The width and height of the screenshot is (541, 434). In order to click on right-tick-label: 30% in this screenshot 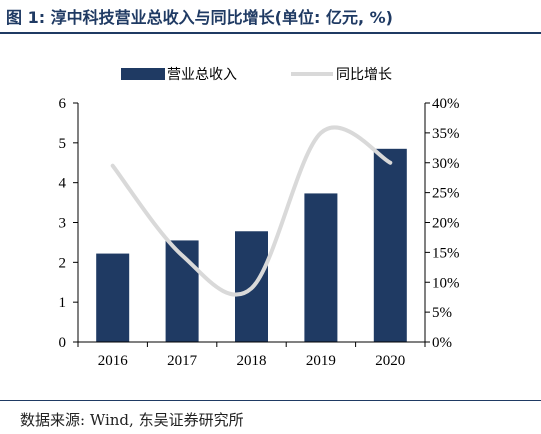, I will do `click(446, 164)`.